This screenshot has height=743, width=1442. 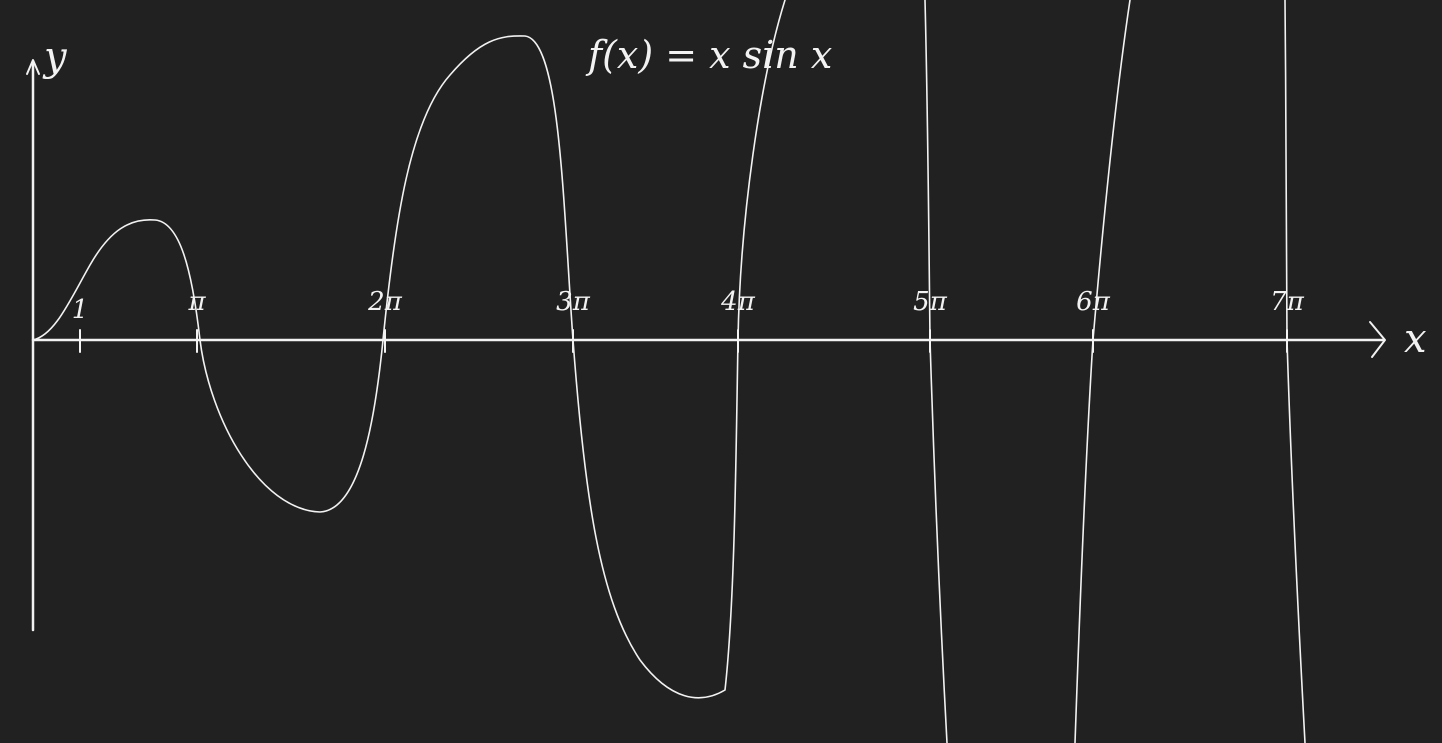 I want to click on tick-label: 2π, so click(x=385, y=302).